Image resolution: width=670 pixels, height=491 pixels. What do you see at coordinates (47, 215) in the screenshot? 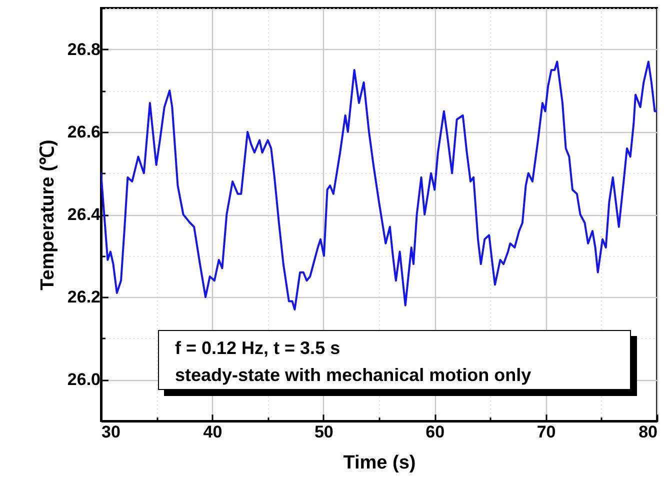
I see `y-axis-title: Temperature (℃)` at bounding box center [47, 215].